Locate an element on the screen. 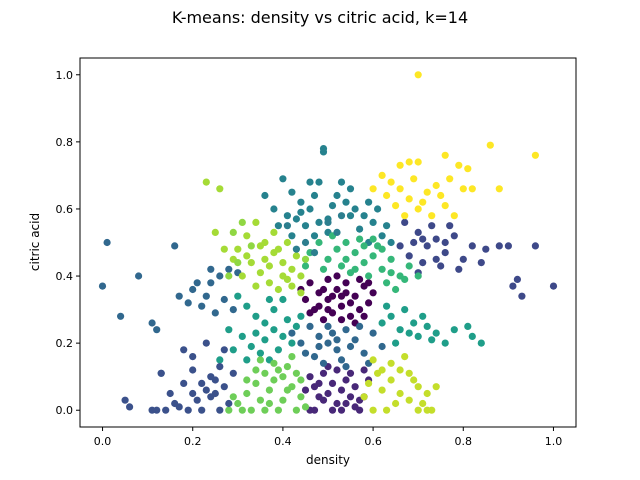 The image size is (640, 480). y-tick-label: 0.4 is located at coordinates (65, 276).